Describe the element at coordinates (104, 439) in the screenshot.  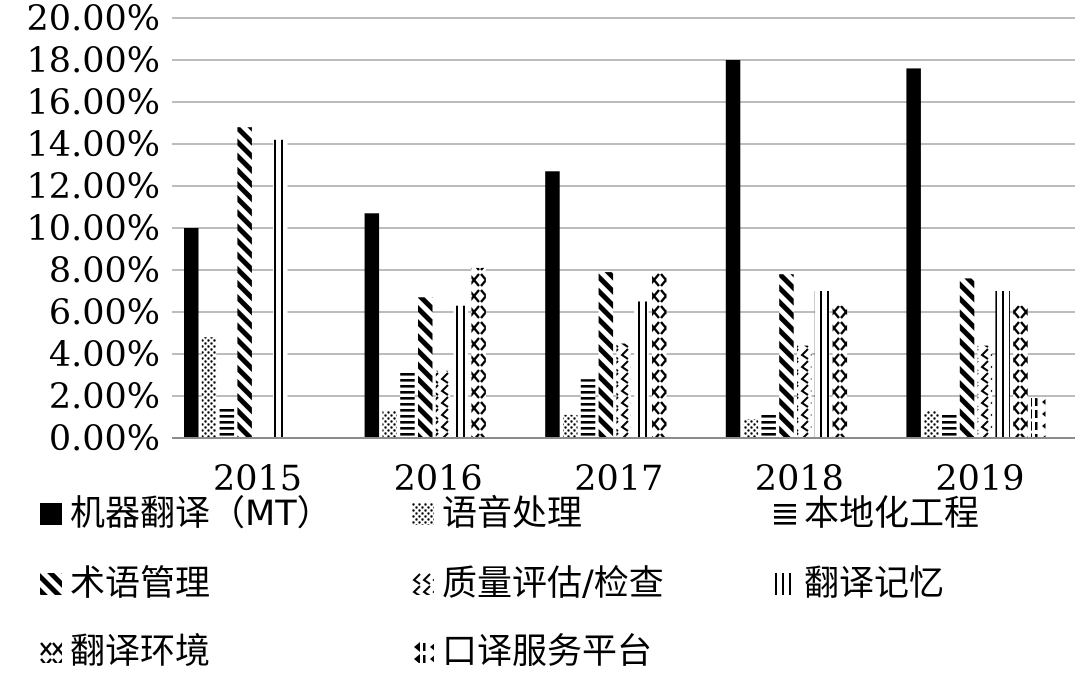
I see `y-tick-label: 0.00%` at that location.